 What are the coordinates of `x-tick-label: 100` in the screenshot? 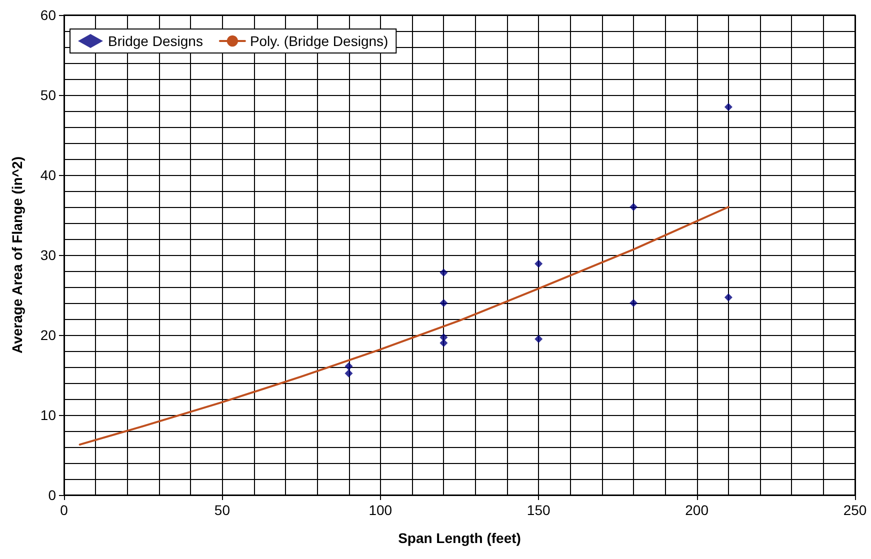 It's located at (380, 510).